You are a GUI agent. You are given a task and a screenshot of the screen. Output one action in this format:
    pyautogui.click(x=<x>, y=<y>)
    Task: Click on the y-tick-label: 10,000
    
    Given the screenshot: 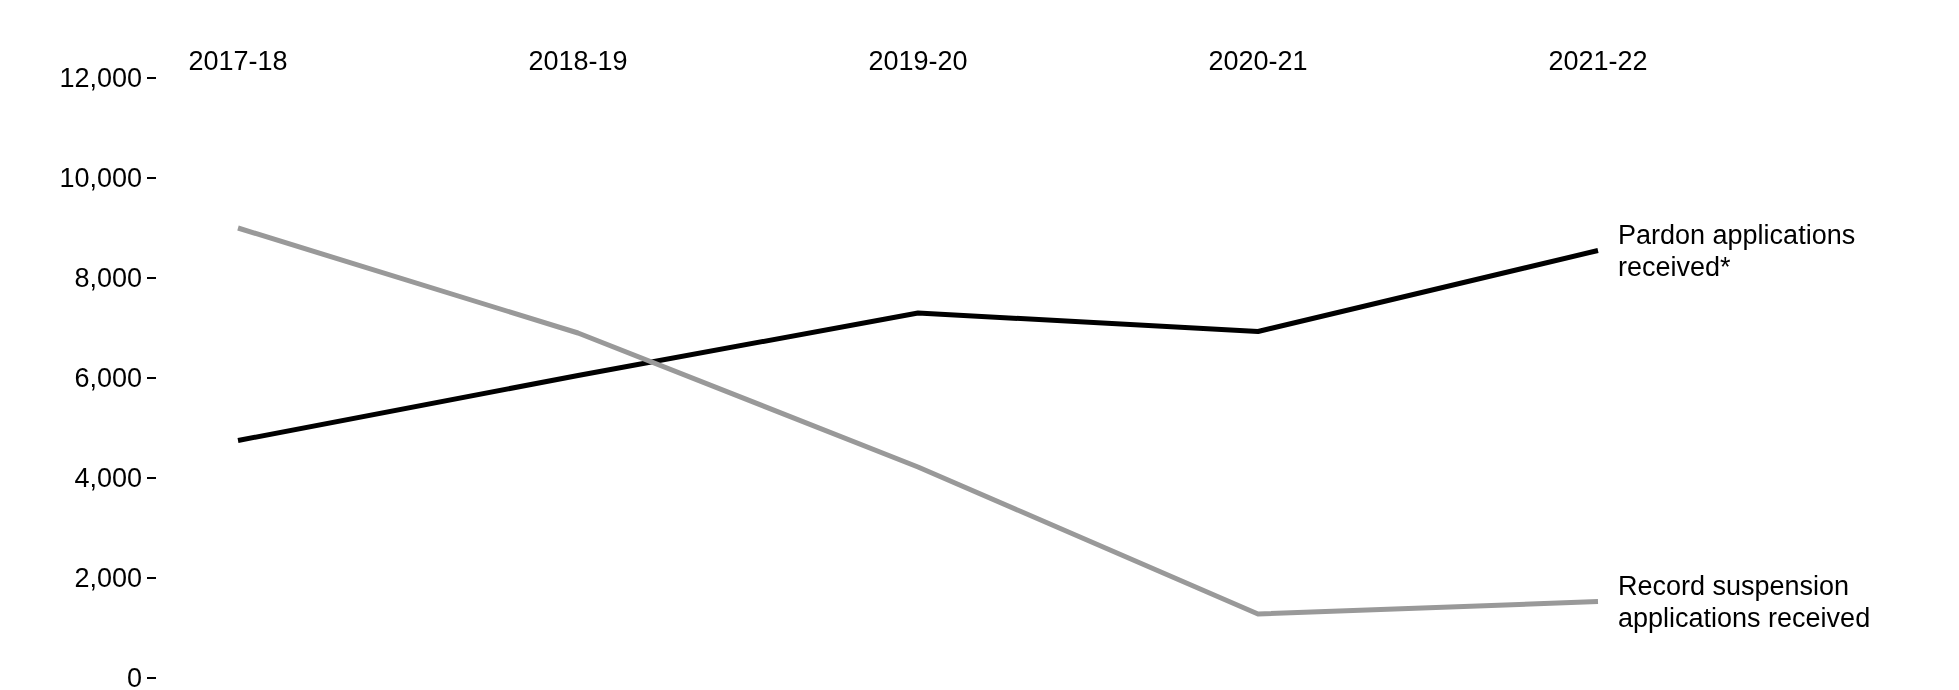 What is the action you would take?
    pyautogui.click(x=100, y=178)
    